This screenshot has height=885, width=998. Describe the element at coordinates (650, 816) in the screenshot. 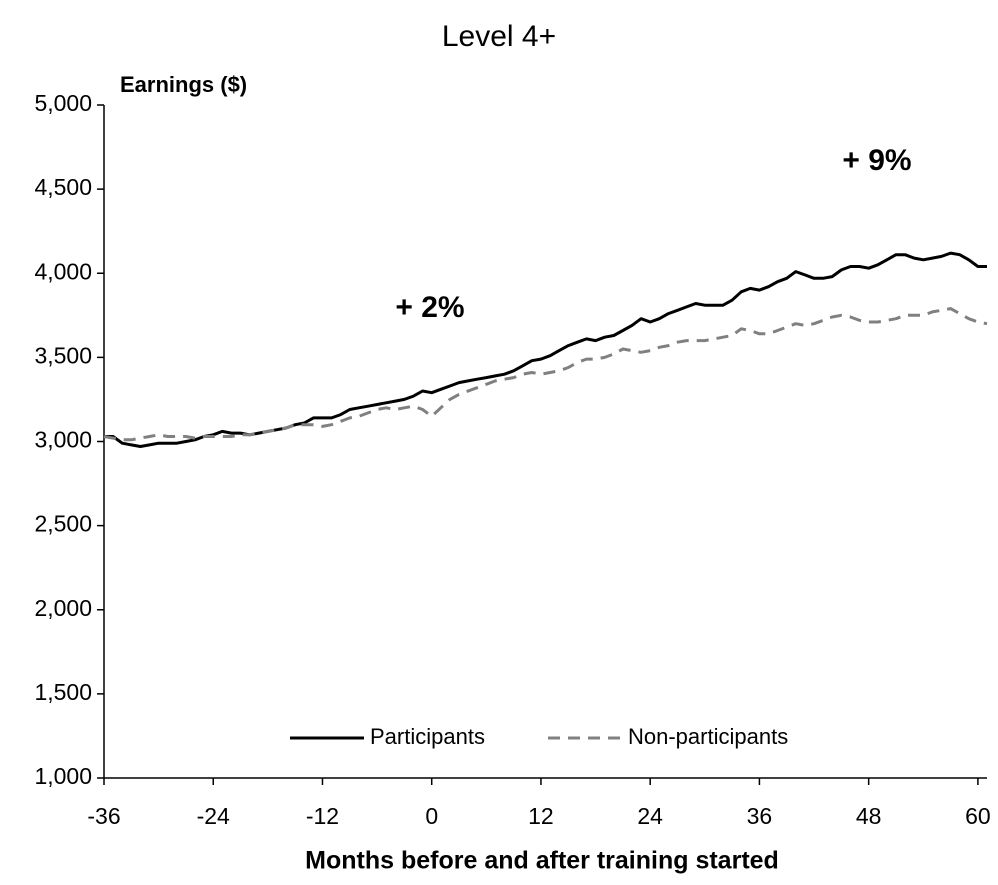

I see `x-tick-label: 24` at that location.